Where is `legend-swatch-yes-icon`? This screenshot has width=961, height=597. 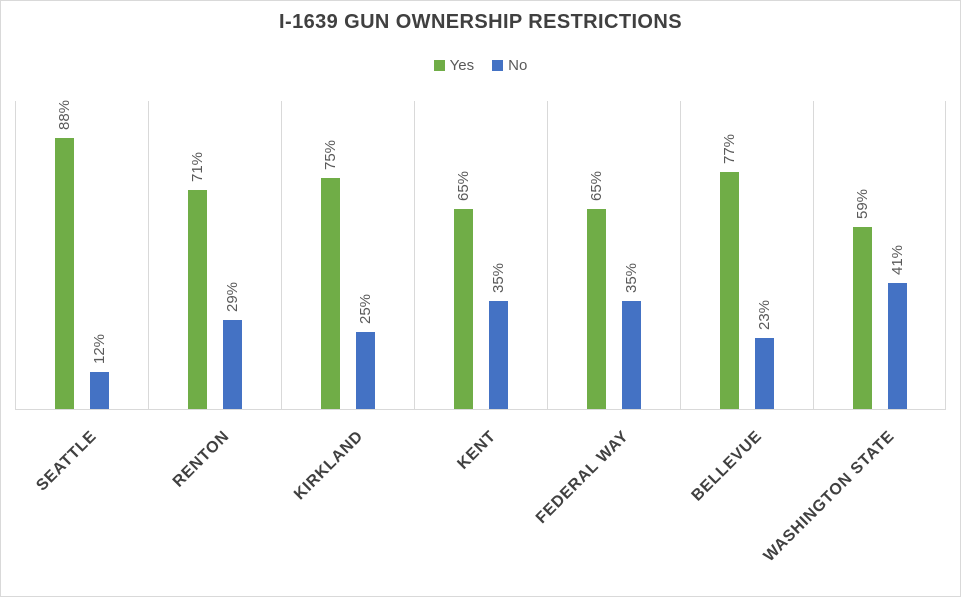
legend-swatch-yes-icon is located at coordinates (439, 65).